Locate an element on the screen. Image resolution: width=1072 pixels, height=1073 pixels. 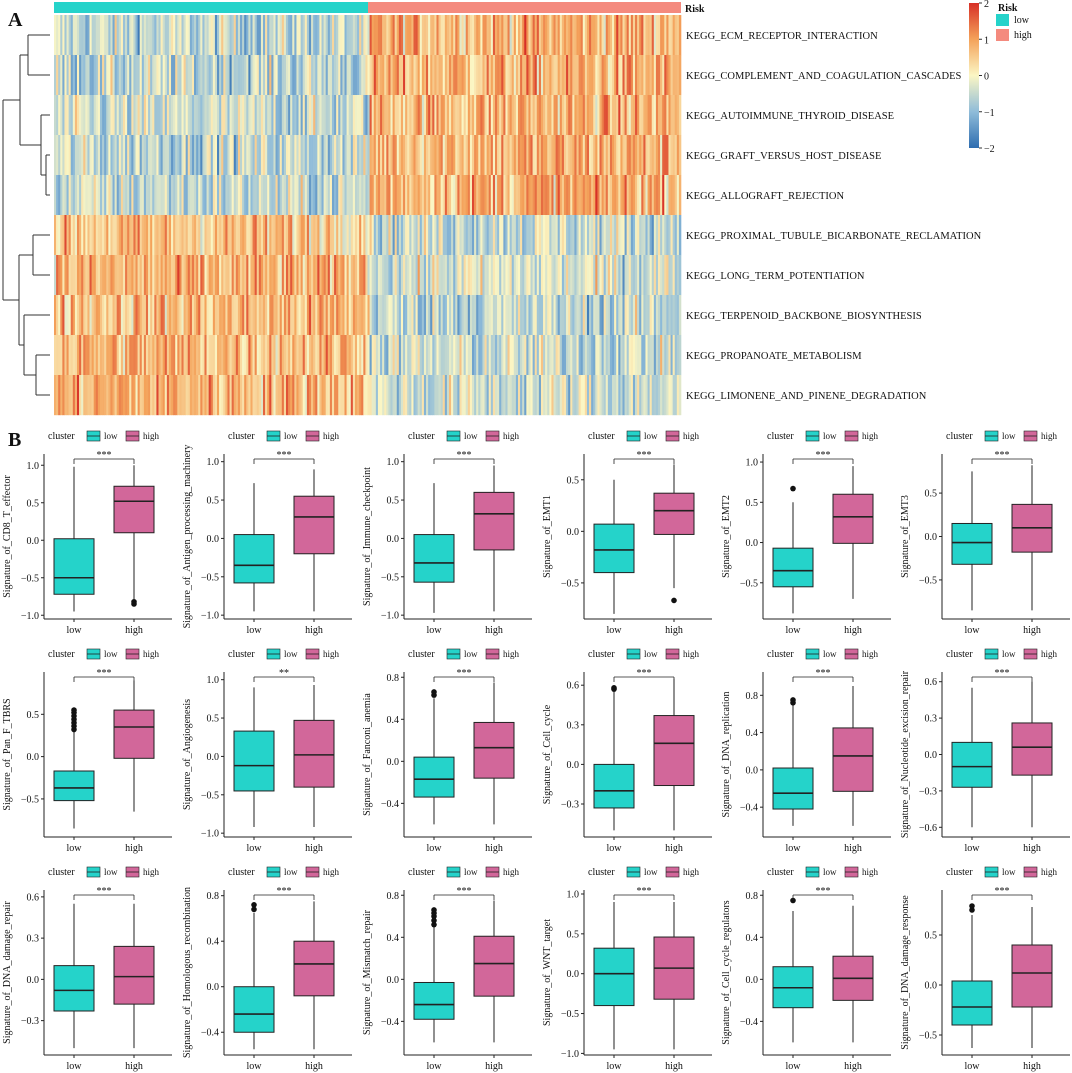
y-tick-label: −0.6 is located at coordinates (928, 828).